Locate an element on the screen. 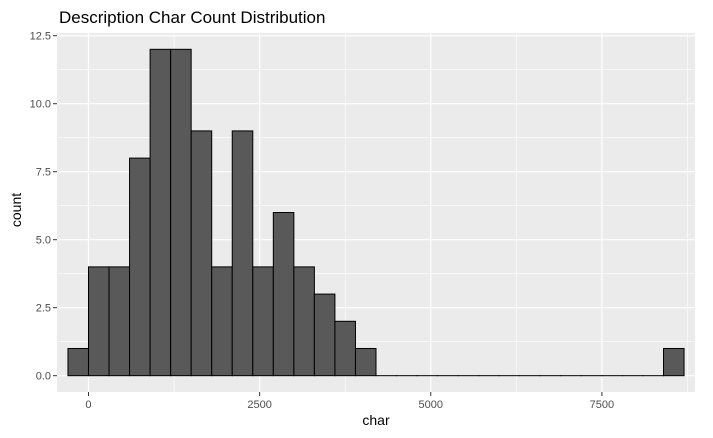 Image resolution: width=713 pixels, height=438 pixels. y-tick-label: 7.5 is located at coordinates (43, 173).